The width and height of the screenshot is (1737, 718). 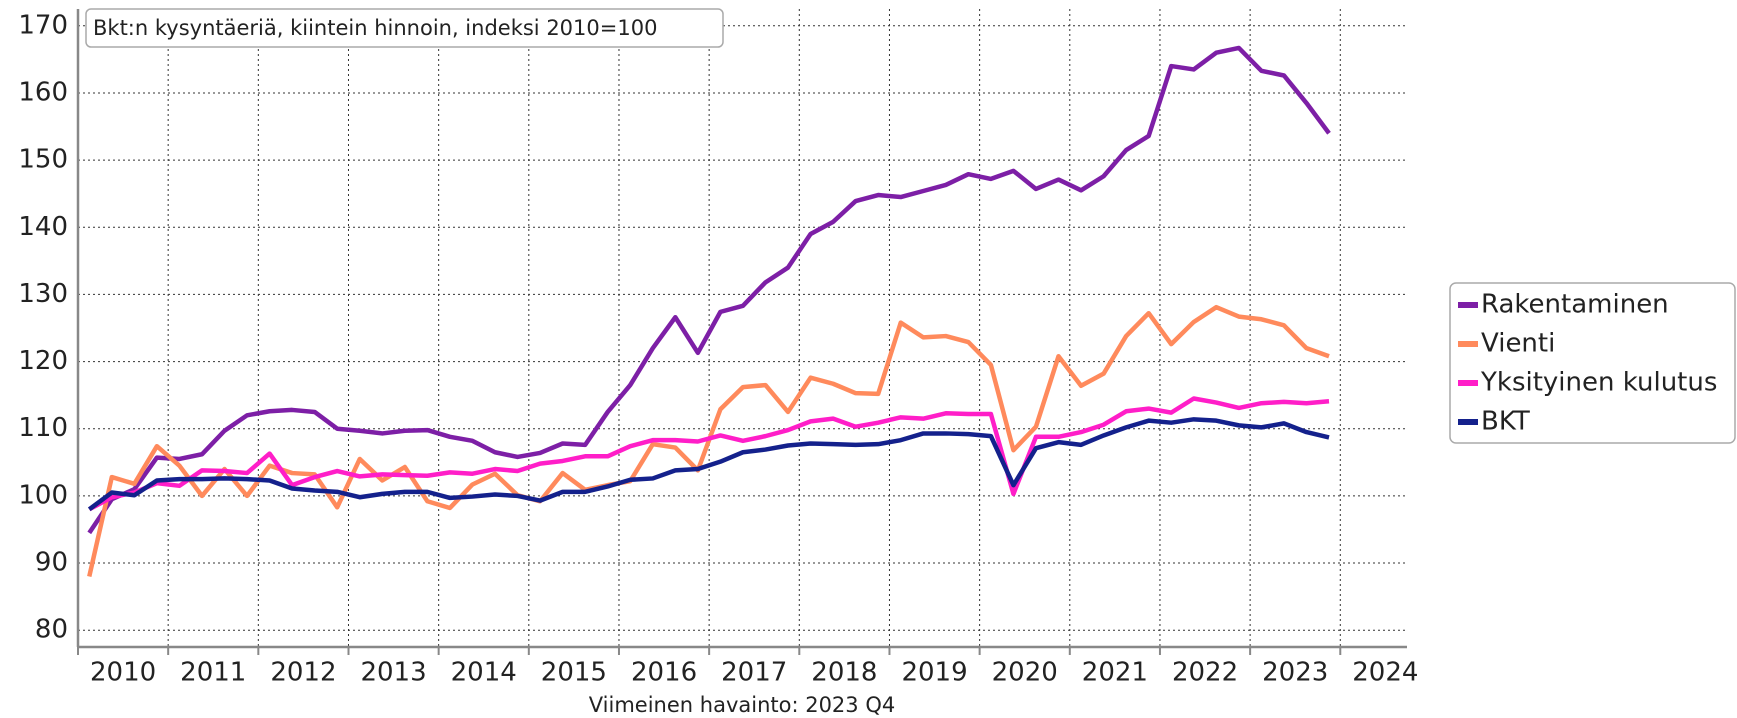 I want to click on x-tick-label: 2021, so click(x=1115, y=673).